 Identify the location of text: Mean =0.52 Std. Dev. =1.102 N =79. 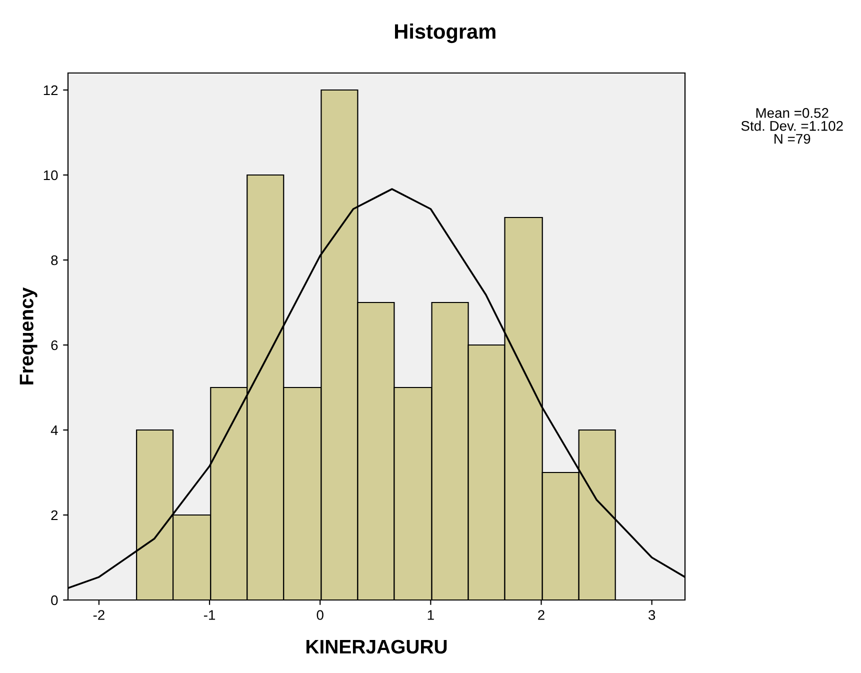
(792, 126).